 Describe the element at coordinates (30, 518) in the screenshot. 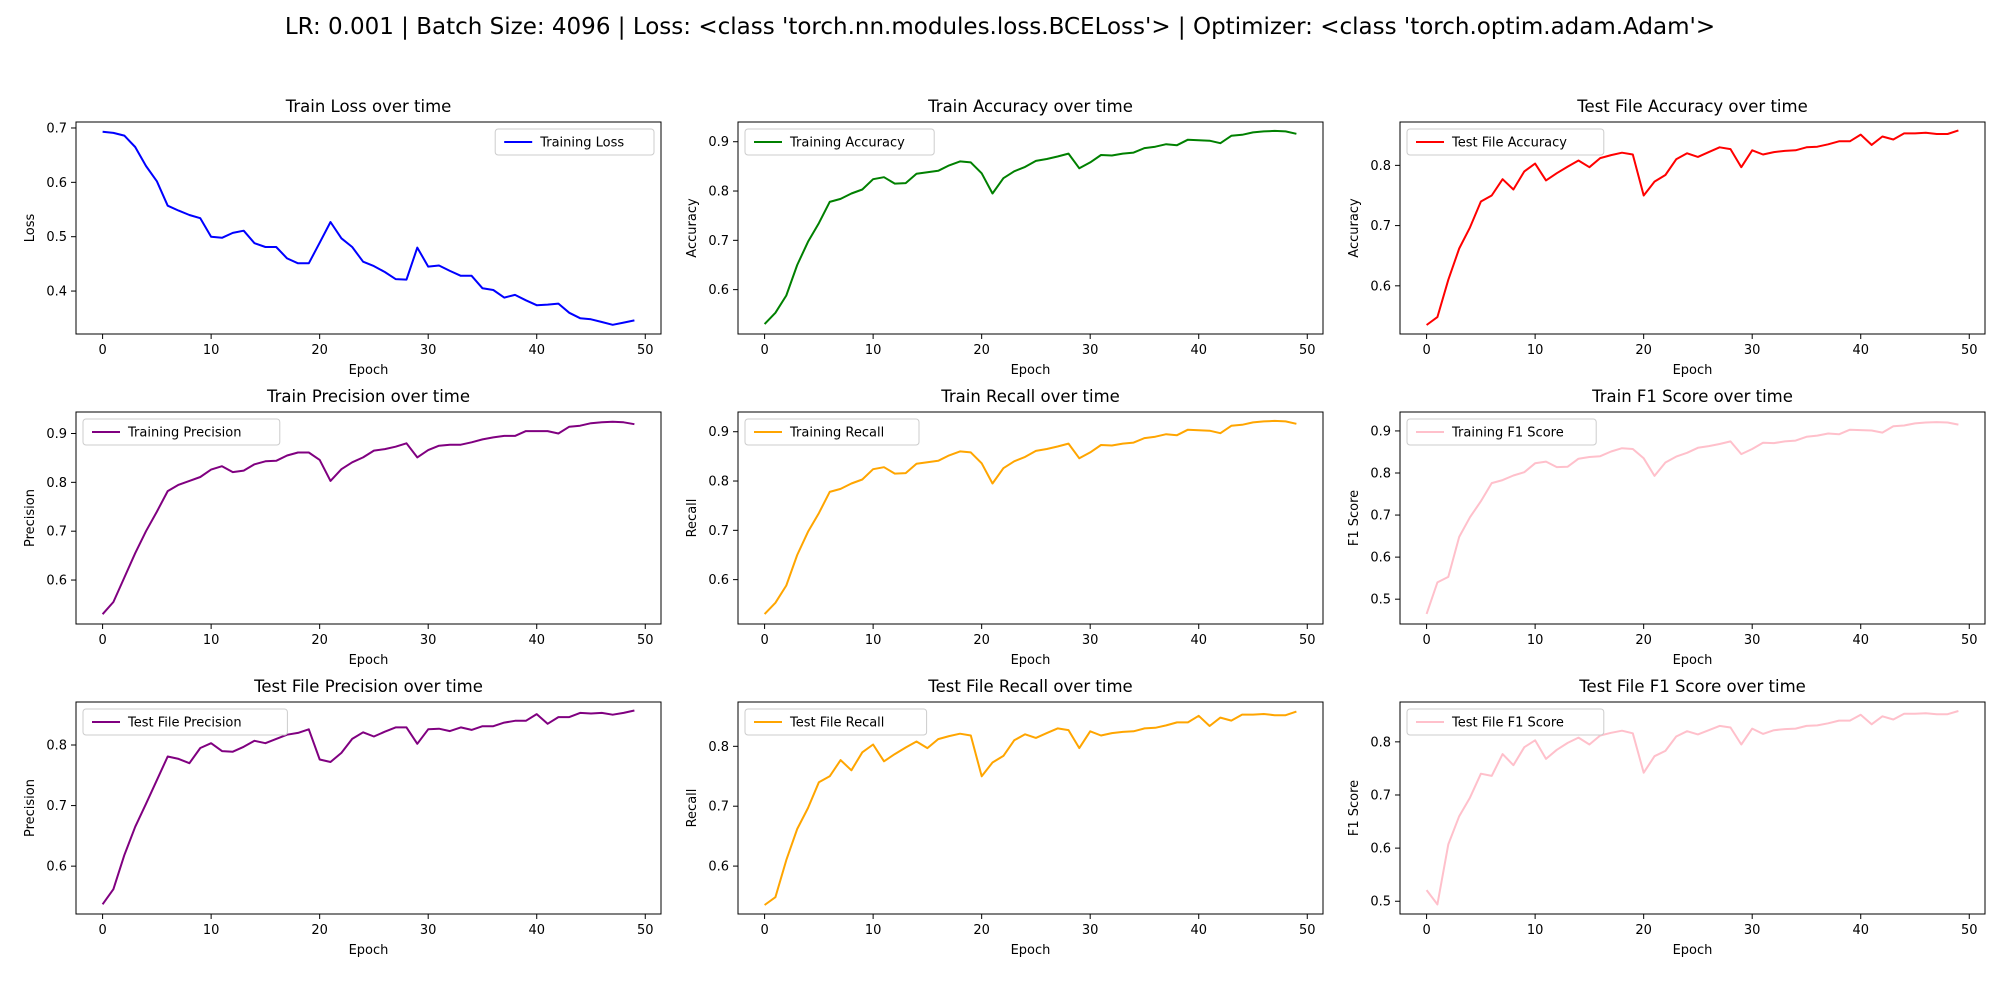

I see `y-axis-label: Precision` at that location.